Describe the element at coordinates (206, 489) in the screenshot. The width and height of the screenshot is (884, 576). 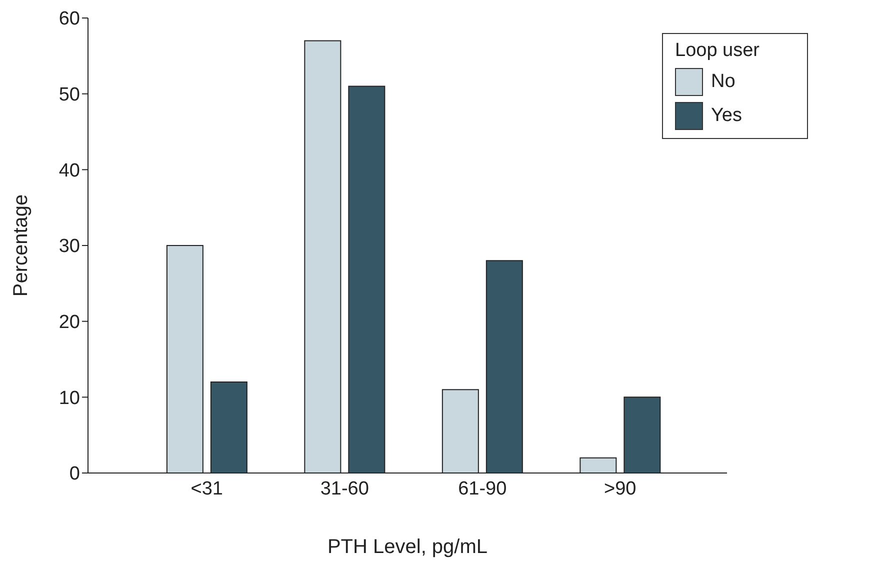
I see `x-tick-label: <31` at that location.